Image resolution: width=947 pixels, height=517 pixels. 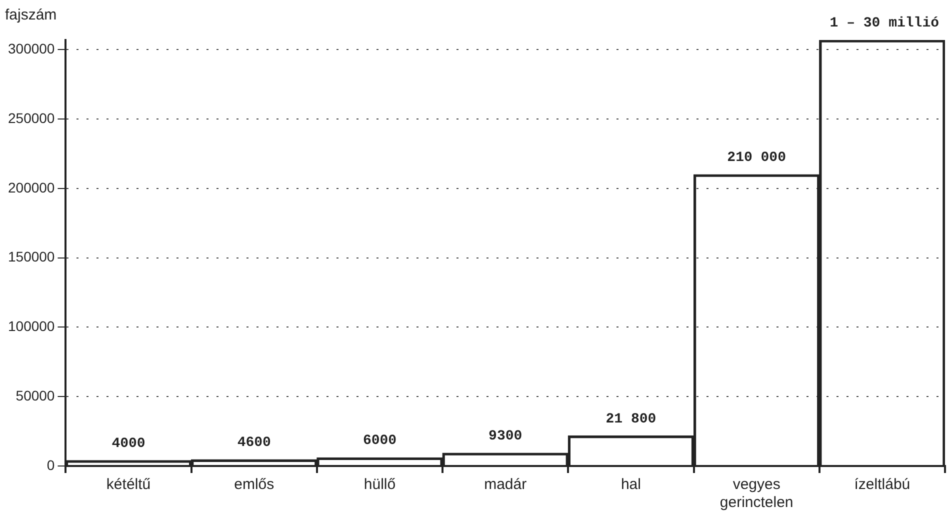 I want to click on text: 1 – 30 millió, so click(x=884, y=24).